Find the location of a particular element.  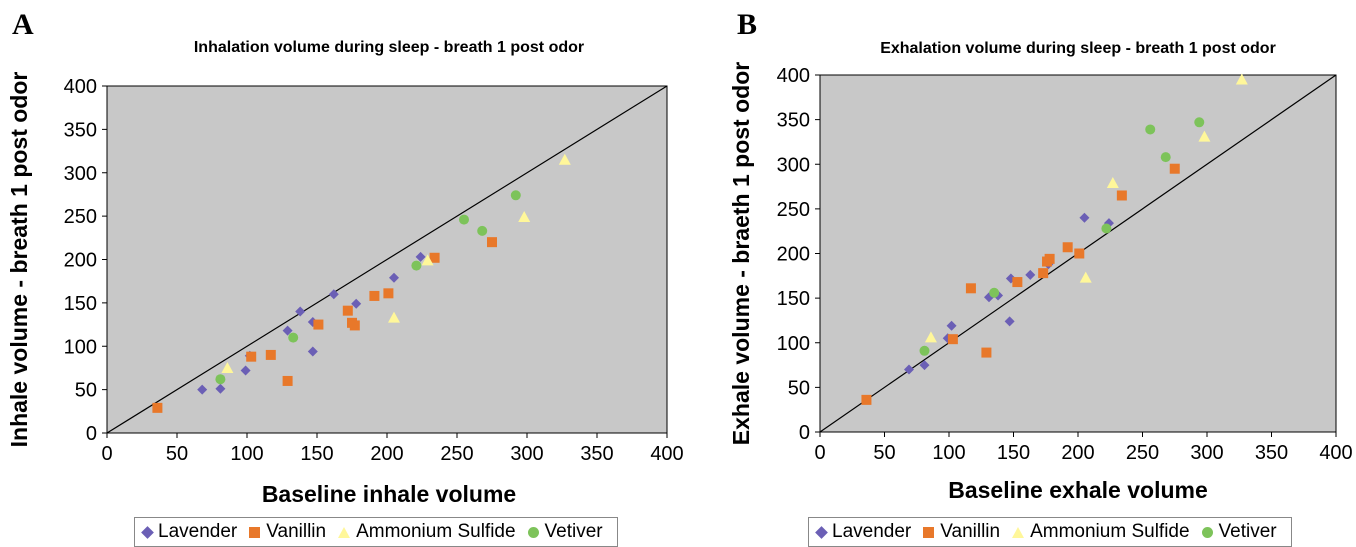

legend-item-vanillin: Vanillin is located at coordinates (961, 532).